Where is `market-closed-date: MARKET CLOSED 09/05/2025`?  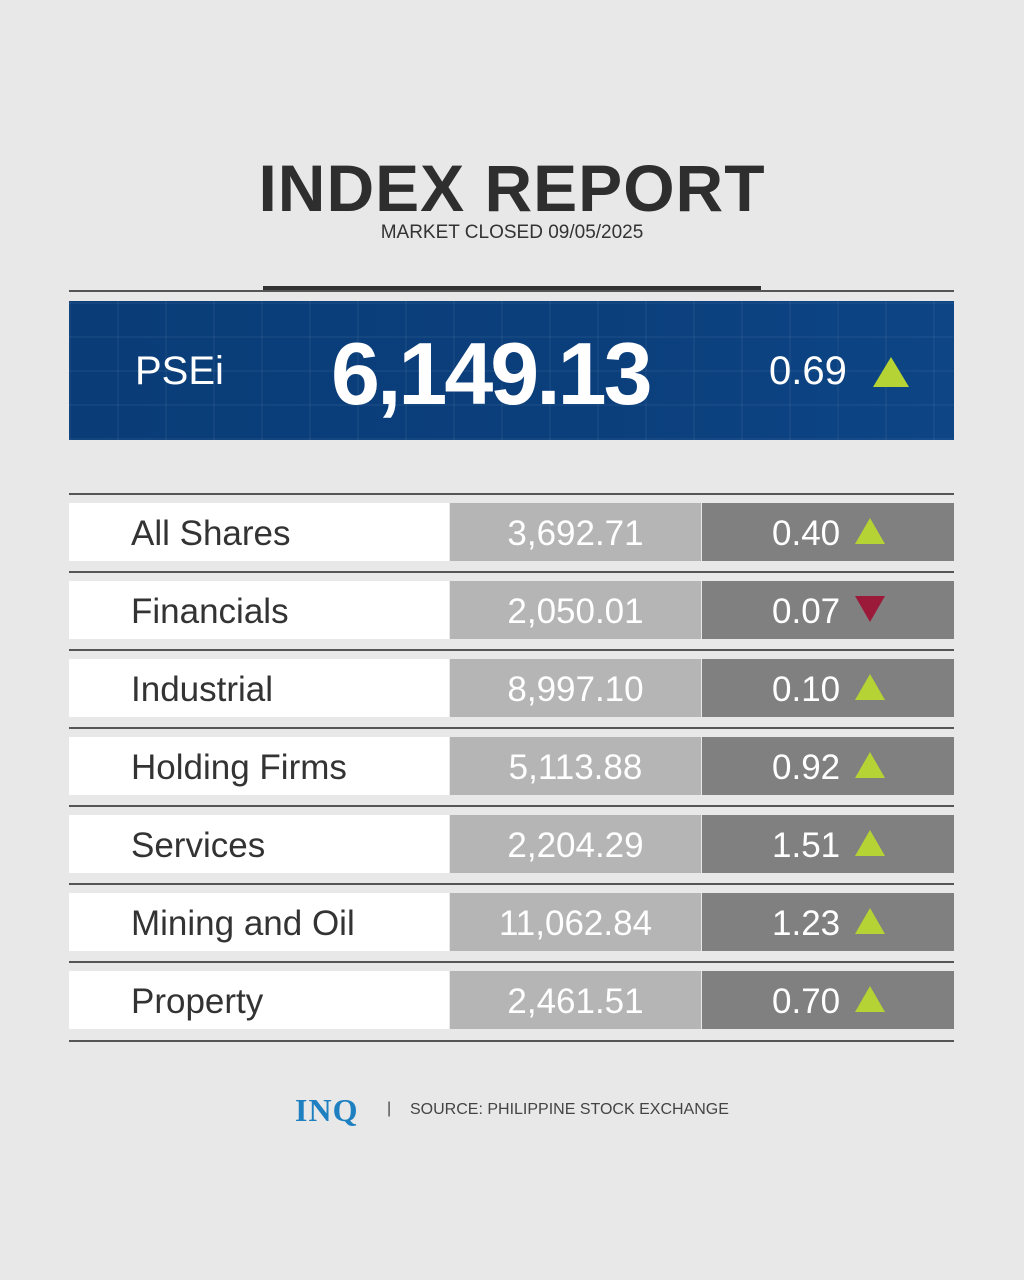 market-closed-date: MARKET CLOSED 09/05/2025 is located at coordinates (512, 232).